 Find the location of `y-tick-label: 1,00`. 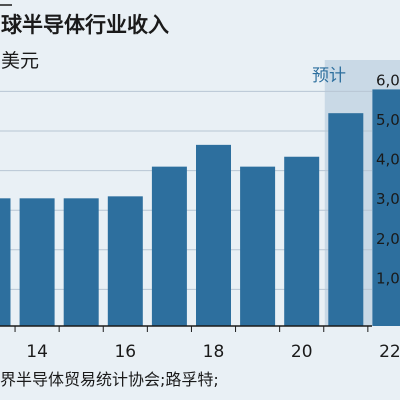

y-tick-label: 1,00 is located at coordinates (388, 278).